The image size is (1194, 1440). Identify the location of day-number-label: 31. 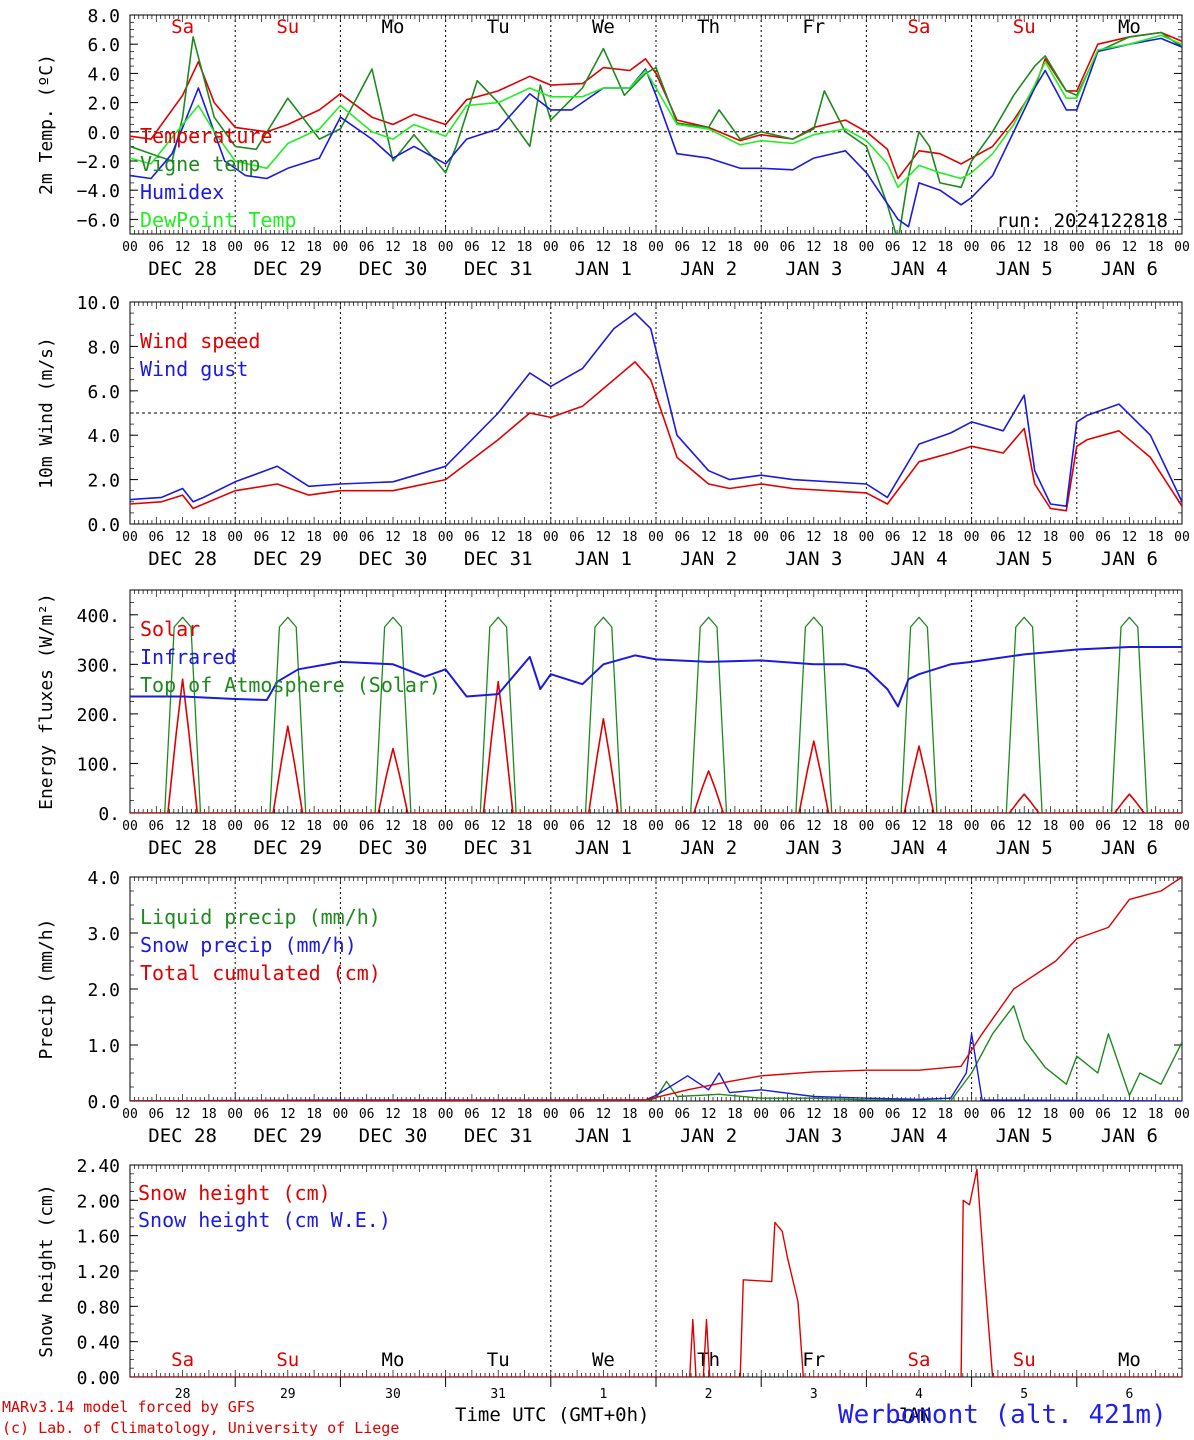
(498, 1394).